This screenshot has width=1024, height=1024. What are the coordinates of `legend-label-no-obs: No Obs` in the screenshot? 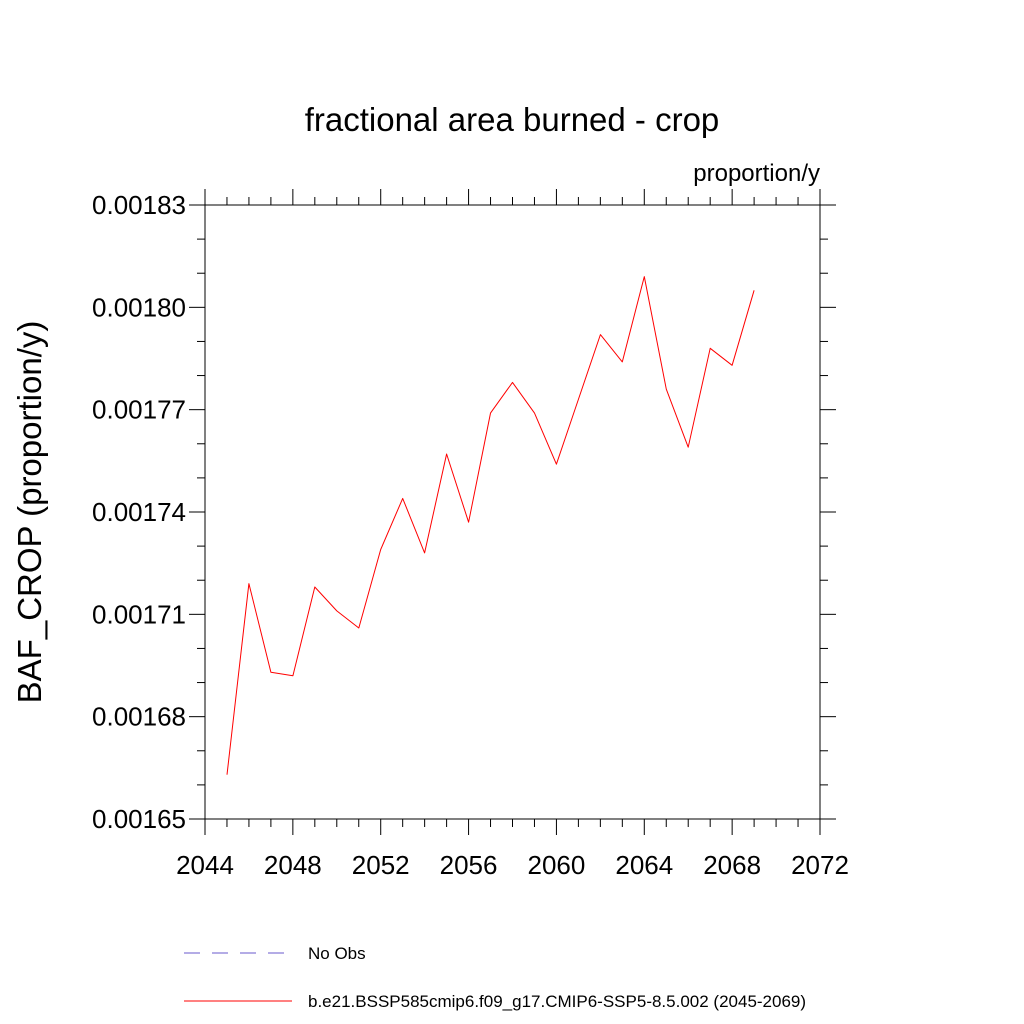 It's located at (337, 953).